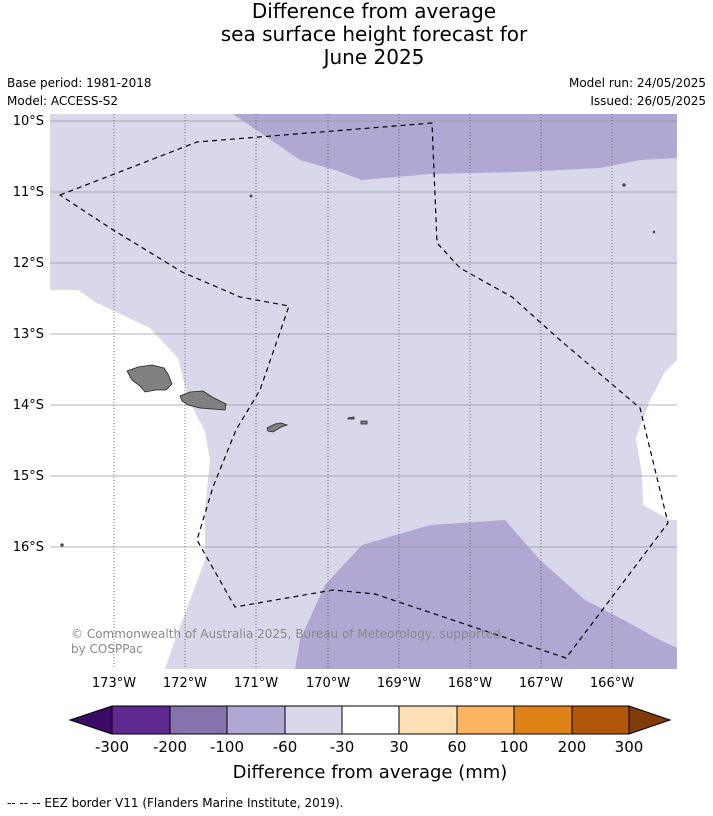  I want to click on upolu-island, so click(203, 400).